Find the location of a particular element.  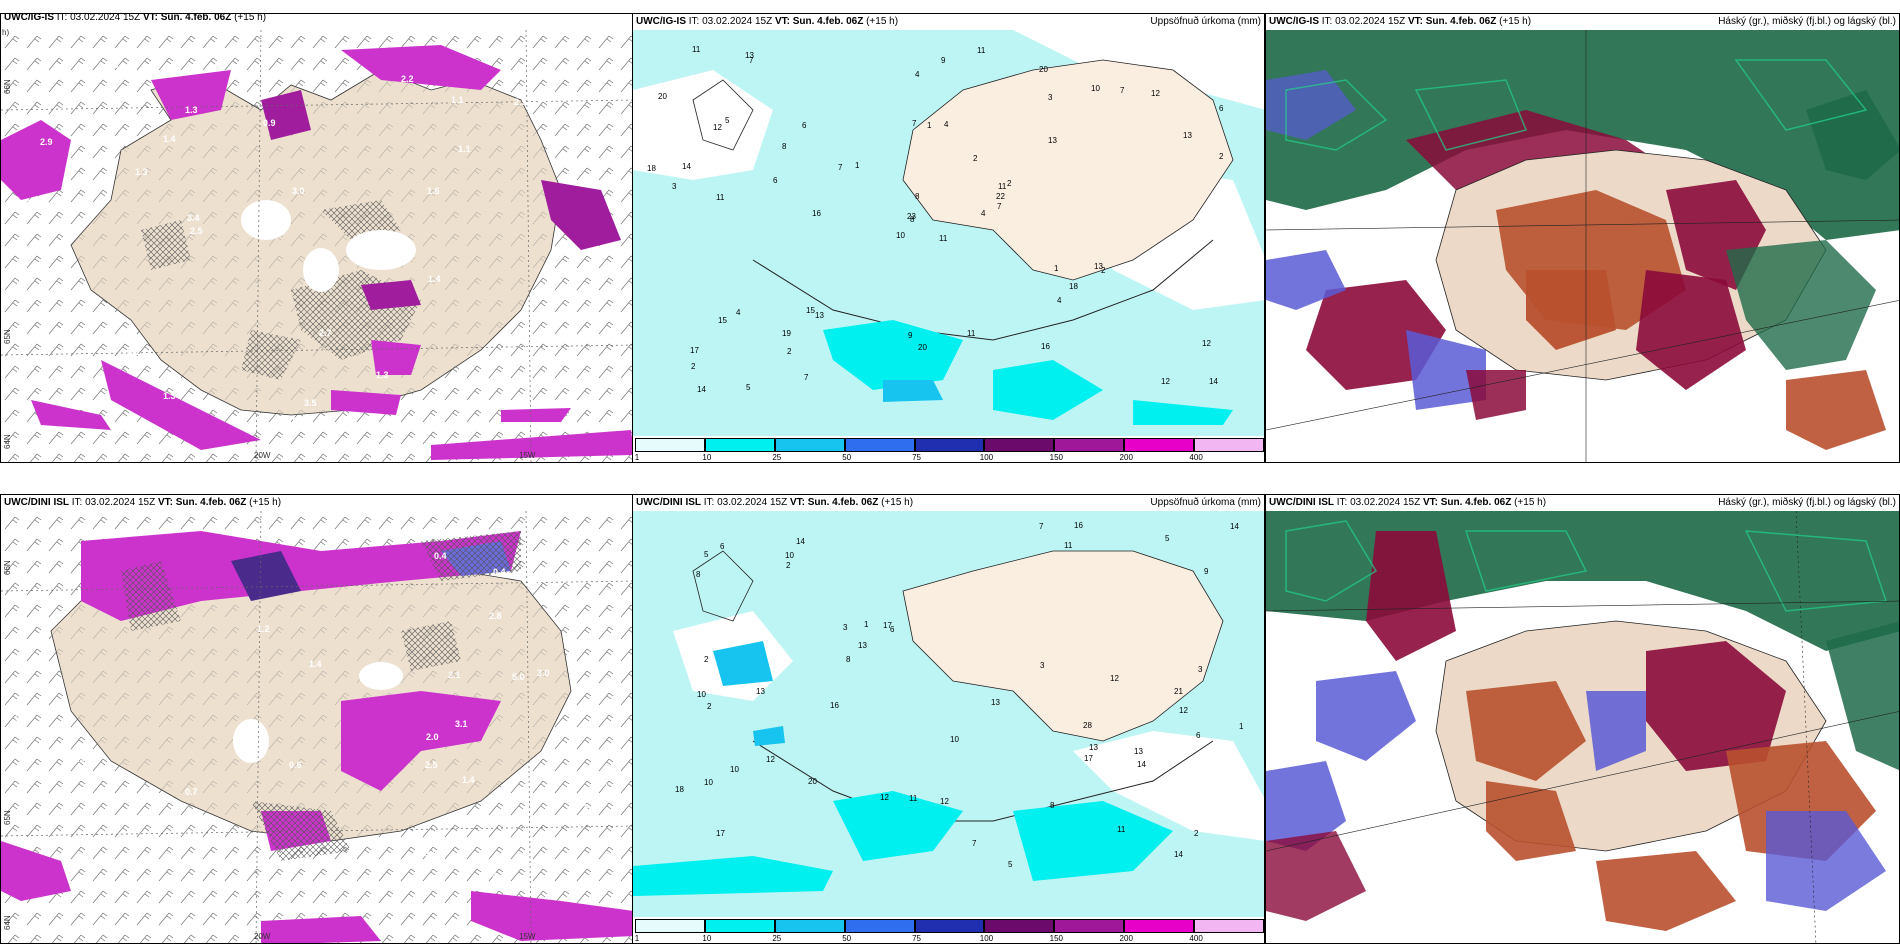

map-value-label: 2.0 is located at coordinates (432, 737).